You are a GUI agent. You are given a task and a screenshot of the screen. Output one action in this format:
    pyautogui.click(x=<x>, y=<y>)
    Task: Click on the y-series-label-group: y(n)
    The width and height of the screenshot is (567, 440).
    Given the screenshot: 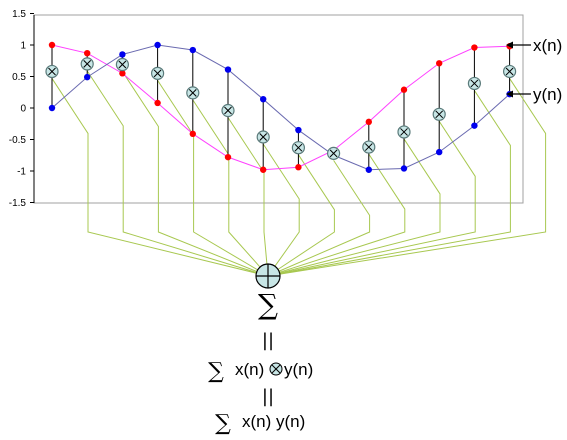 What is the action you would take?
    pyautogui.click(x=534, y=94)
    